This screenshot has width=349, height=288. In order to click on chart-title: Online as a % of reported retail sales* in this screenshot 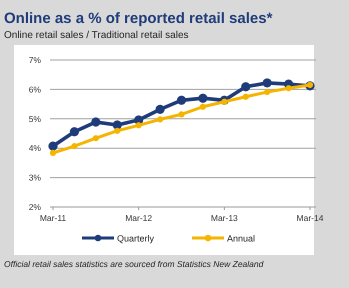, I will do `click(138, 18)`.